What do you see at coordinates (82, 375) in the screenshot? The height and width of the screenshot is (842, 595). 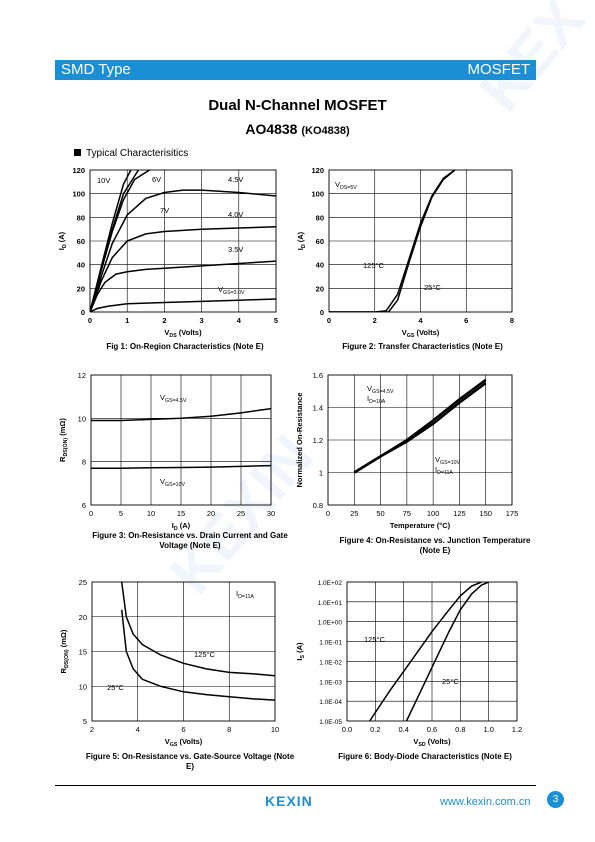 I see `y-tick-label: 12` at bounding box center [82, 375].